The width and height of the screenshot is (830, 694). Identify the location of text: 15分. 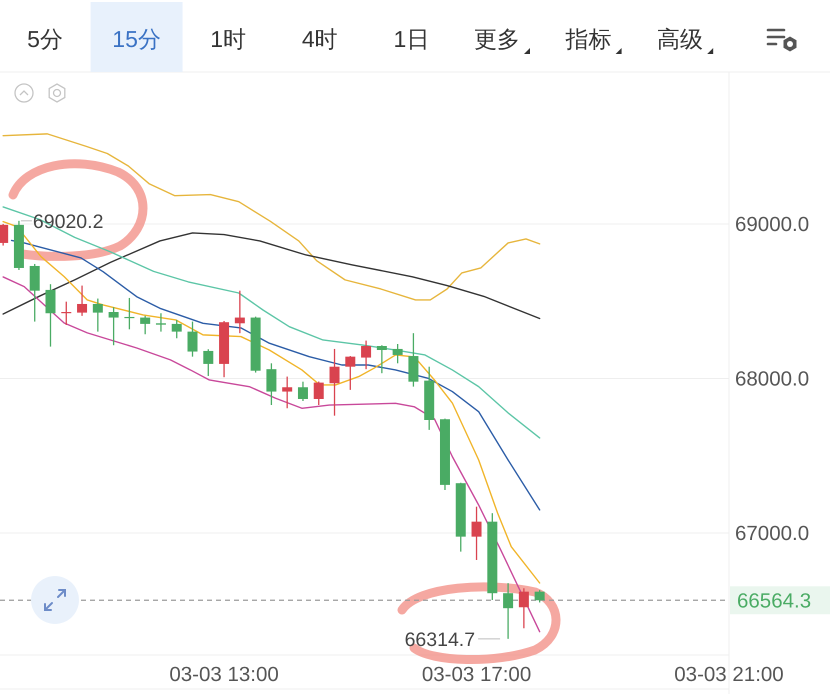
(136, 39).